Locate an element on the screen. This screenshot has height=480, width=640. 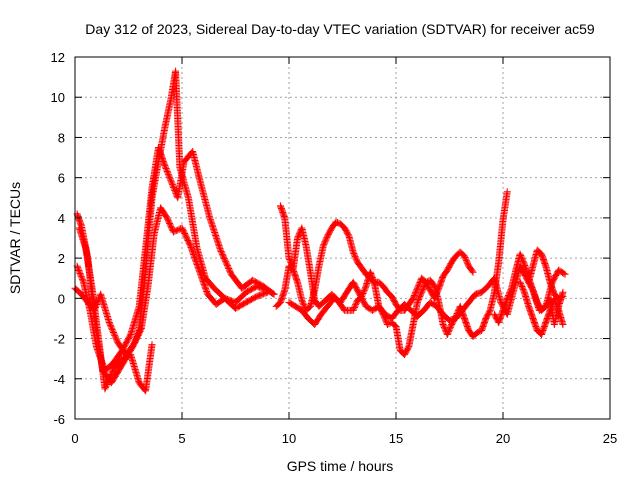
series-trace-e is located at coordinates (393, 273).